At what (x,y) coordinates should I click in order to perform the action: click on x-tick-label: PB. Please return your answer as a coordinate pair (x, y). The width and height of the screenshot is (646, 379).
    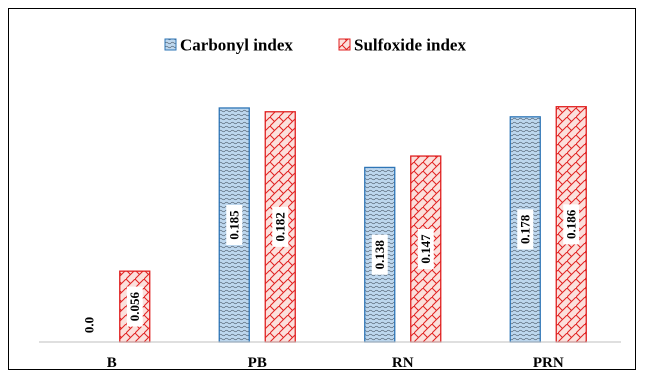
    Looking at the image, I should click on (257, 363).